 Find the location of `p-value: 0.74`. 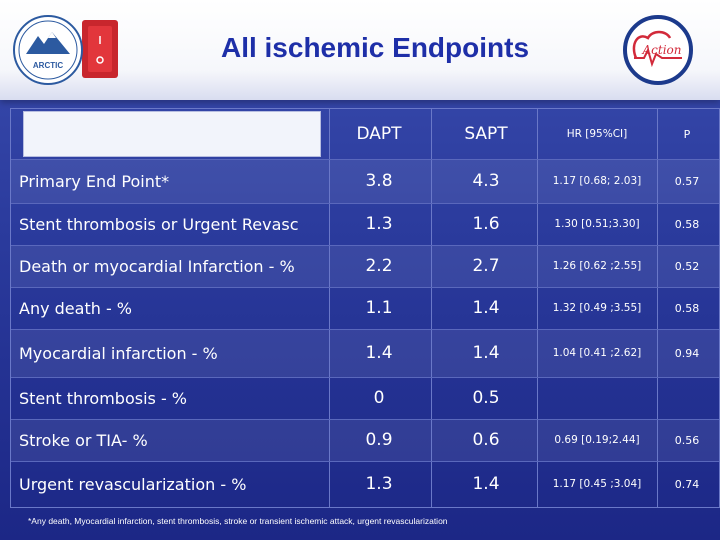

p-value: 0.74 is located at coordinates (687, 484).